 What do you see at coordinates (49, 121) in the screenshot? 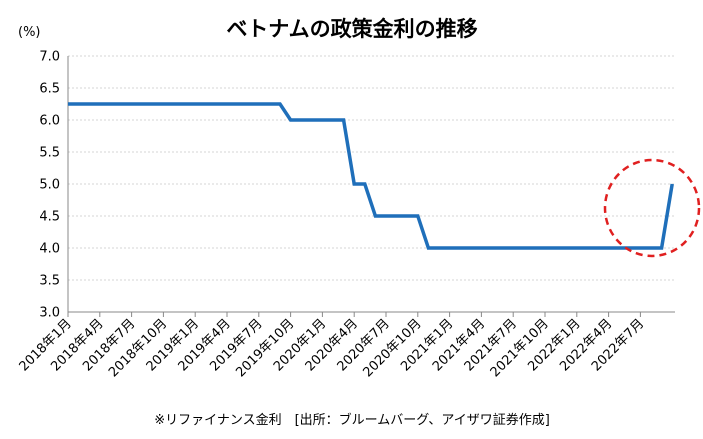
I see `y-tick-label: 6.0` at bounding box center [49, 121].